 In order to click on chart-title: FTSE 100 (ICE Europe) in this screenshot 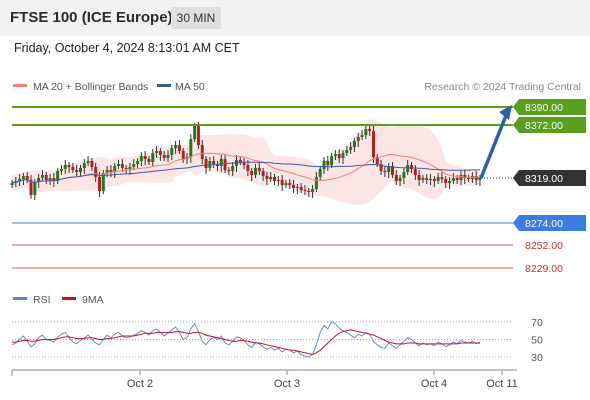, I will do `click(91, 17)`.